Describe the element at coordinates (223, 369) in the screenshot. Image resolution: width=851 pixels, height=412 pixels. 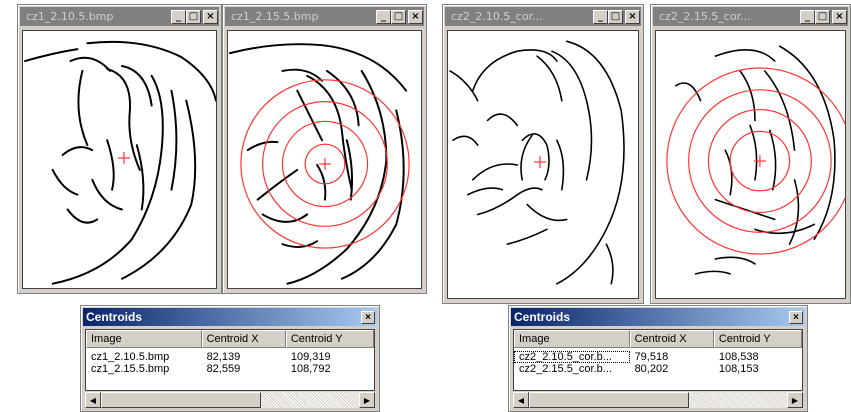
I see `cell-centroid-x: 82,559` at that location.